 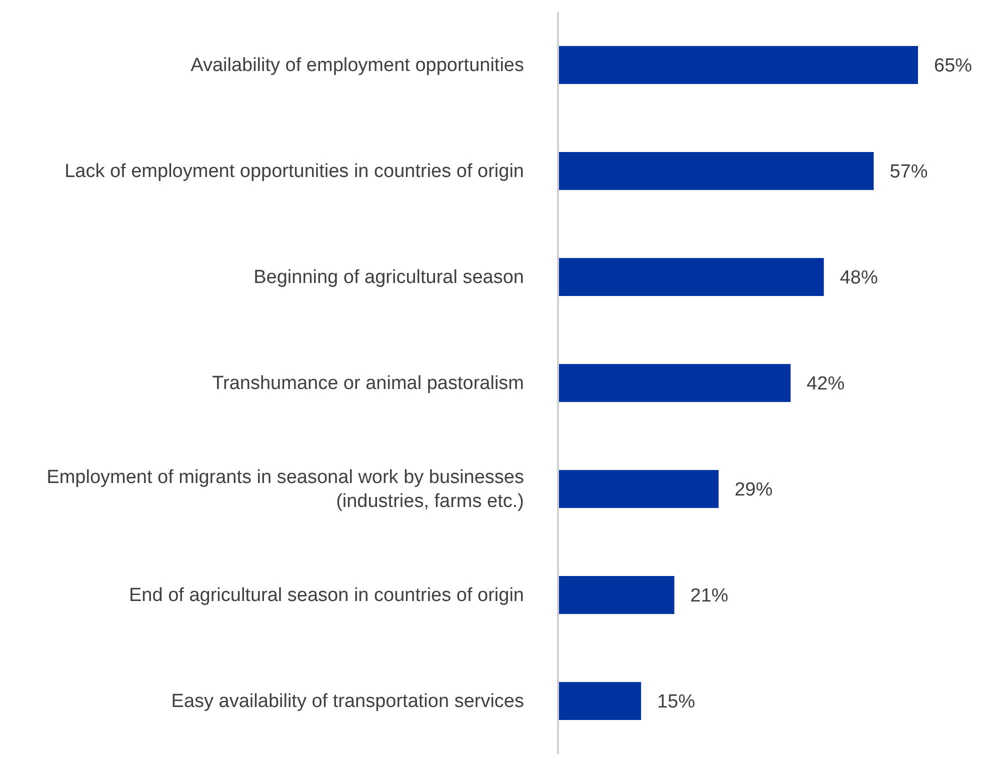 I want to click on data-label: 57%, so click(x=909, y=172).